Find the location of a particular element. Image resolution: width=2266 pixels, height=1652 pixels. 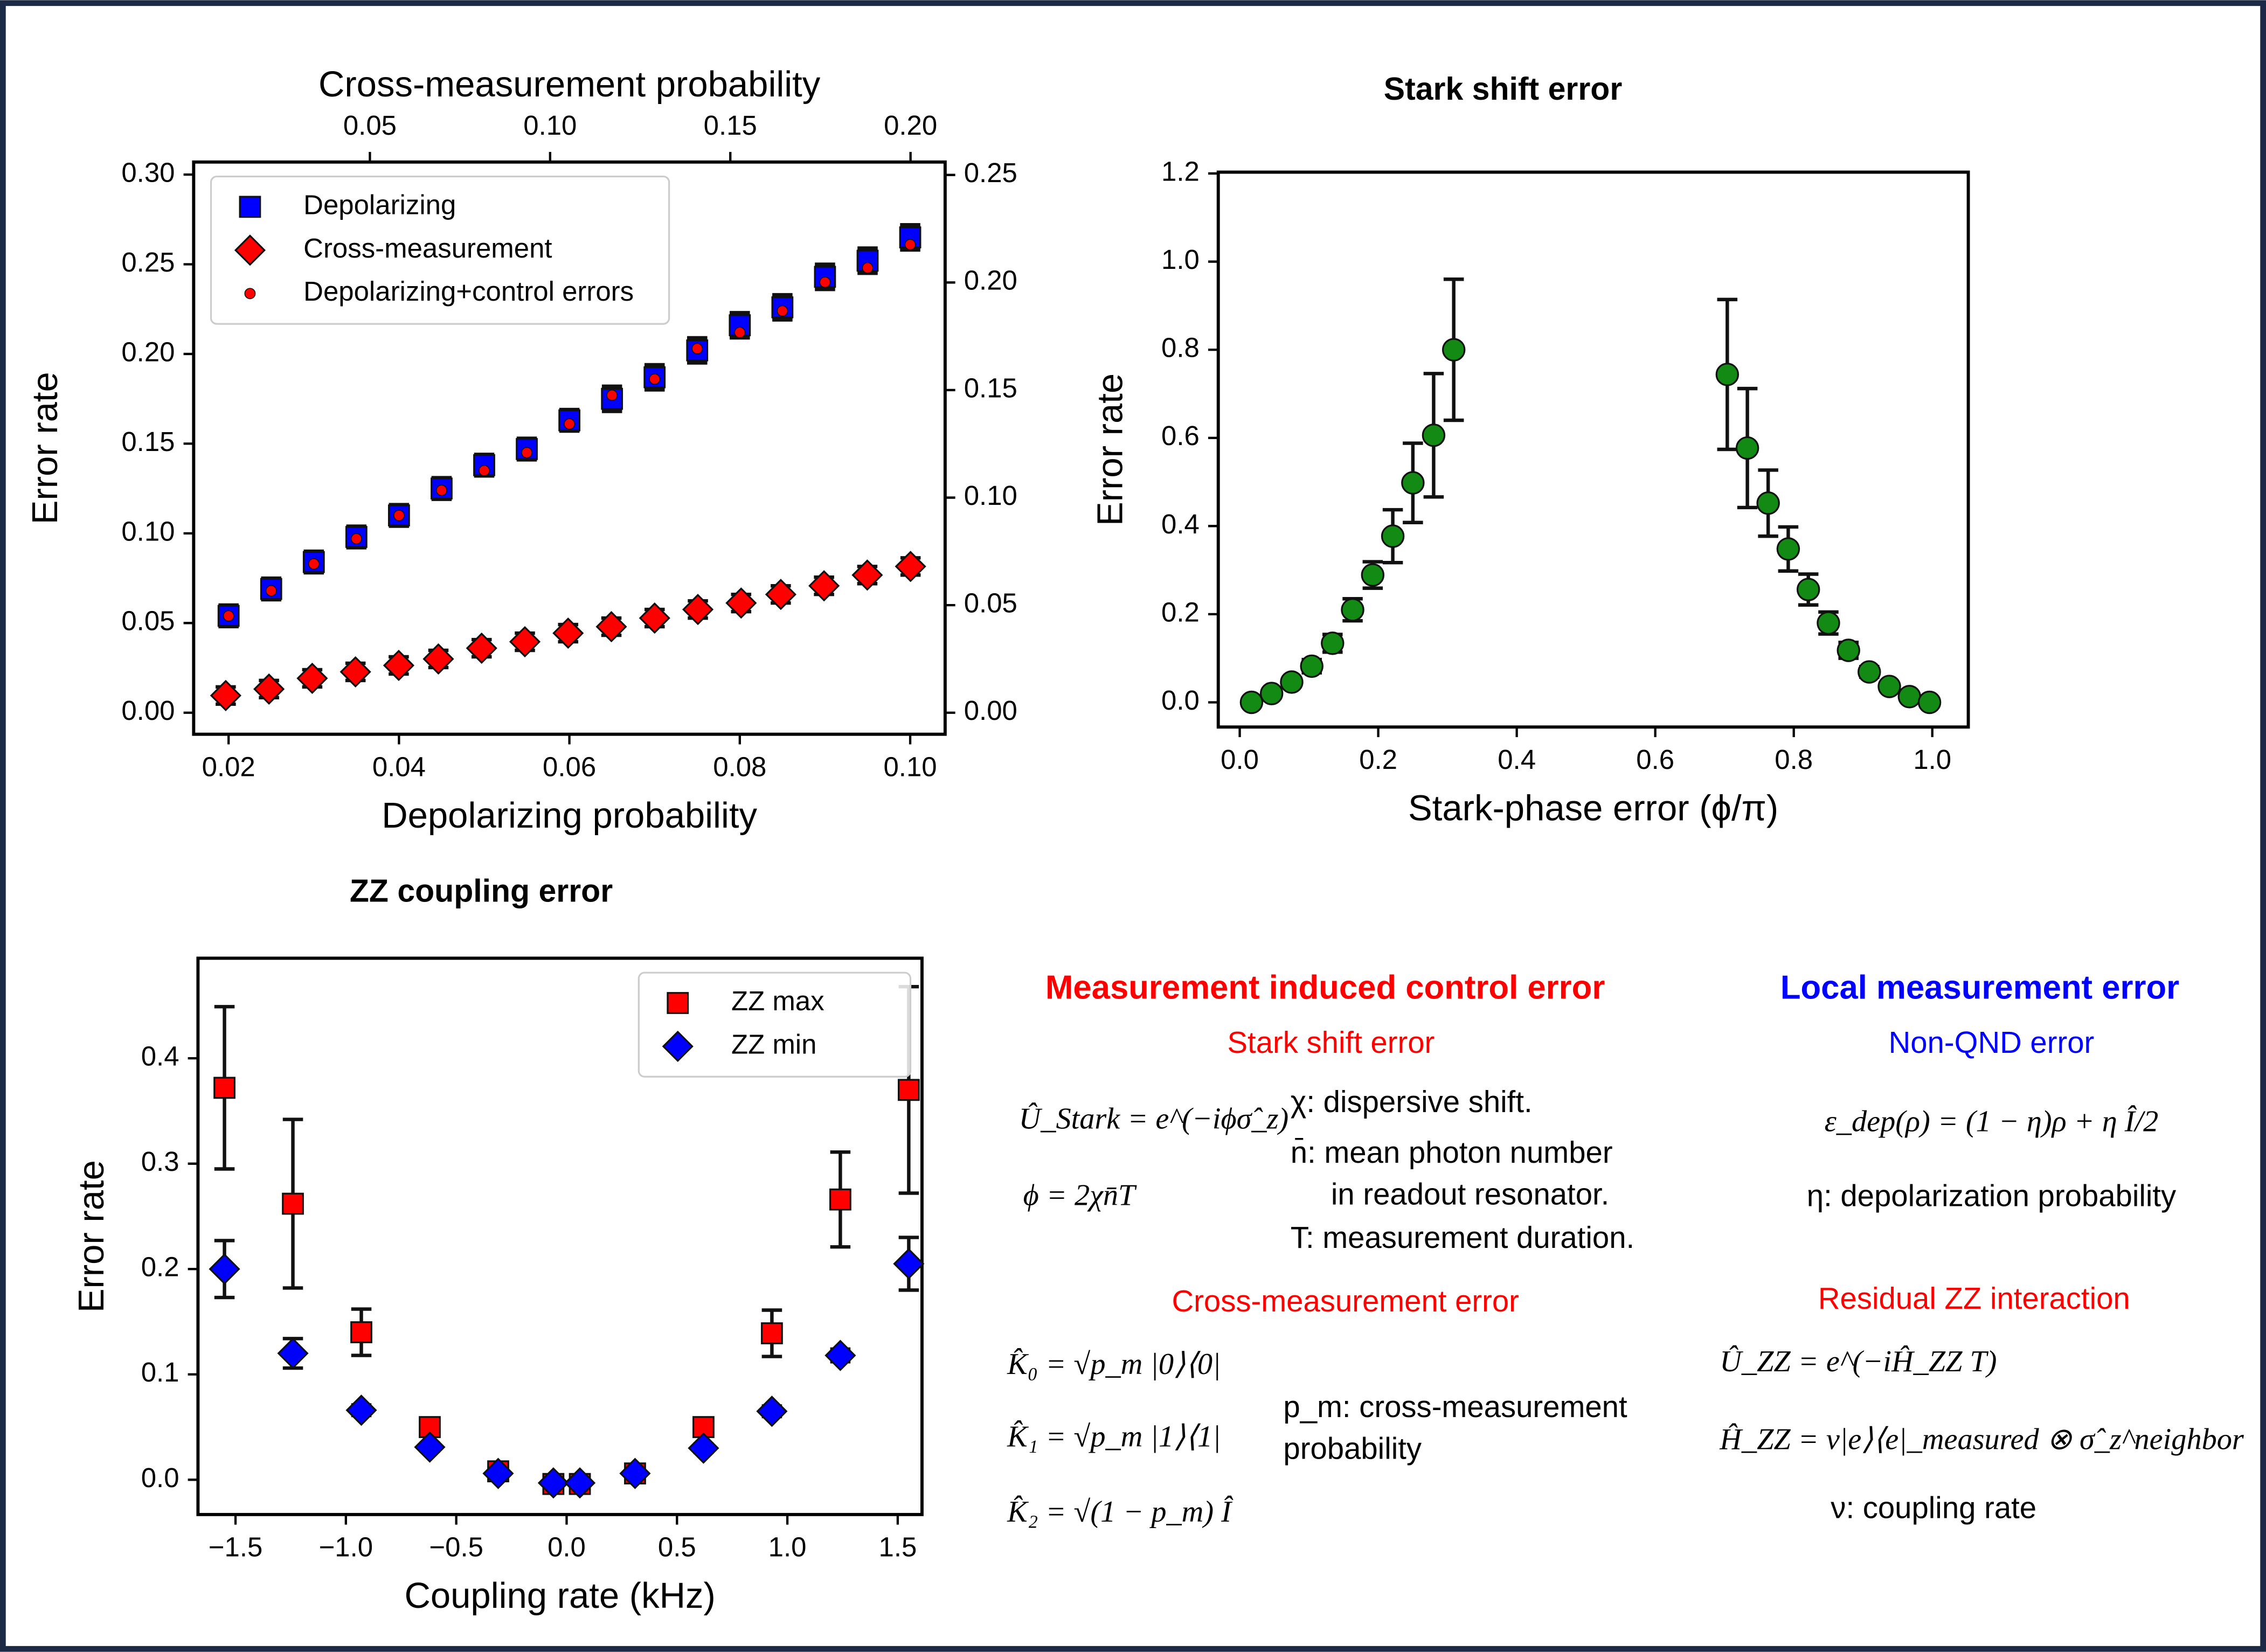

equation: K̂₀ = √p_m |0⟩⟨0| is located at coordinates (1114, 1364).